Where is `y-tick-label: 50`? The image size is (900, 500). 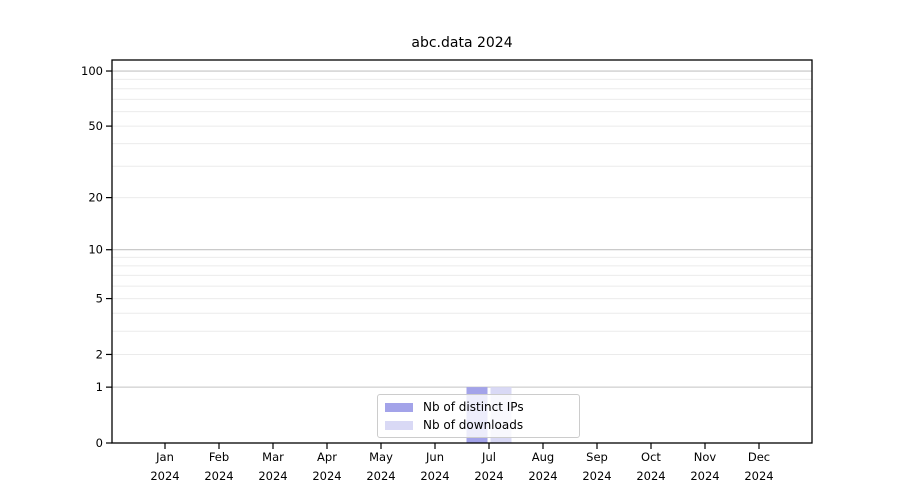 y-tick-label: 50 is located at coordinates (95, 126).